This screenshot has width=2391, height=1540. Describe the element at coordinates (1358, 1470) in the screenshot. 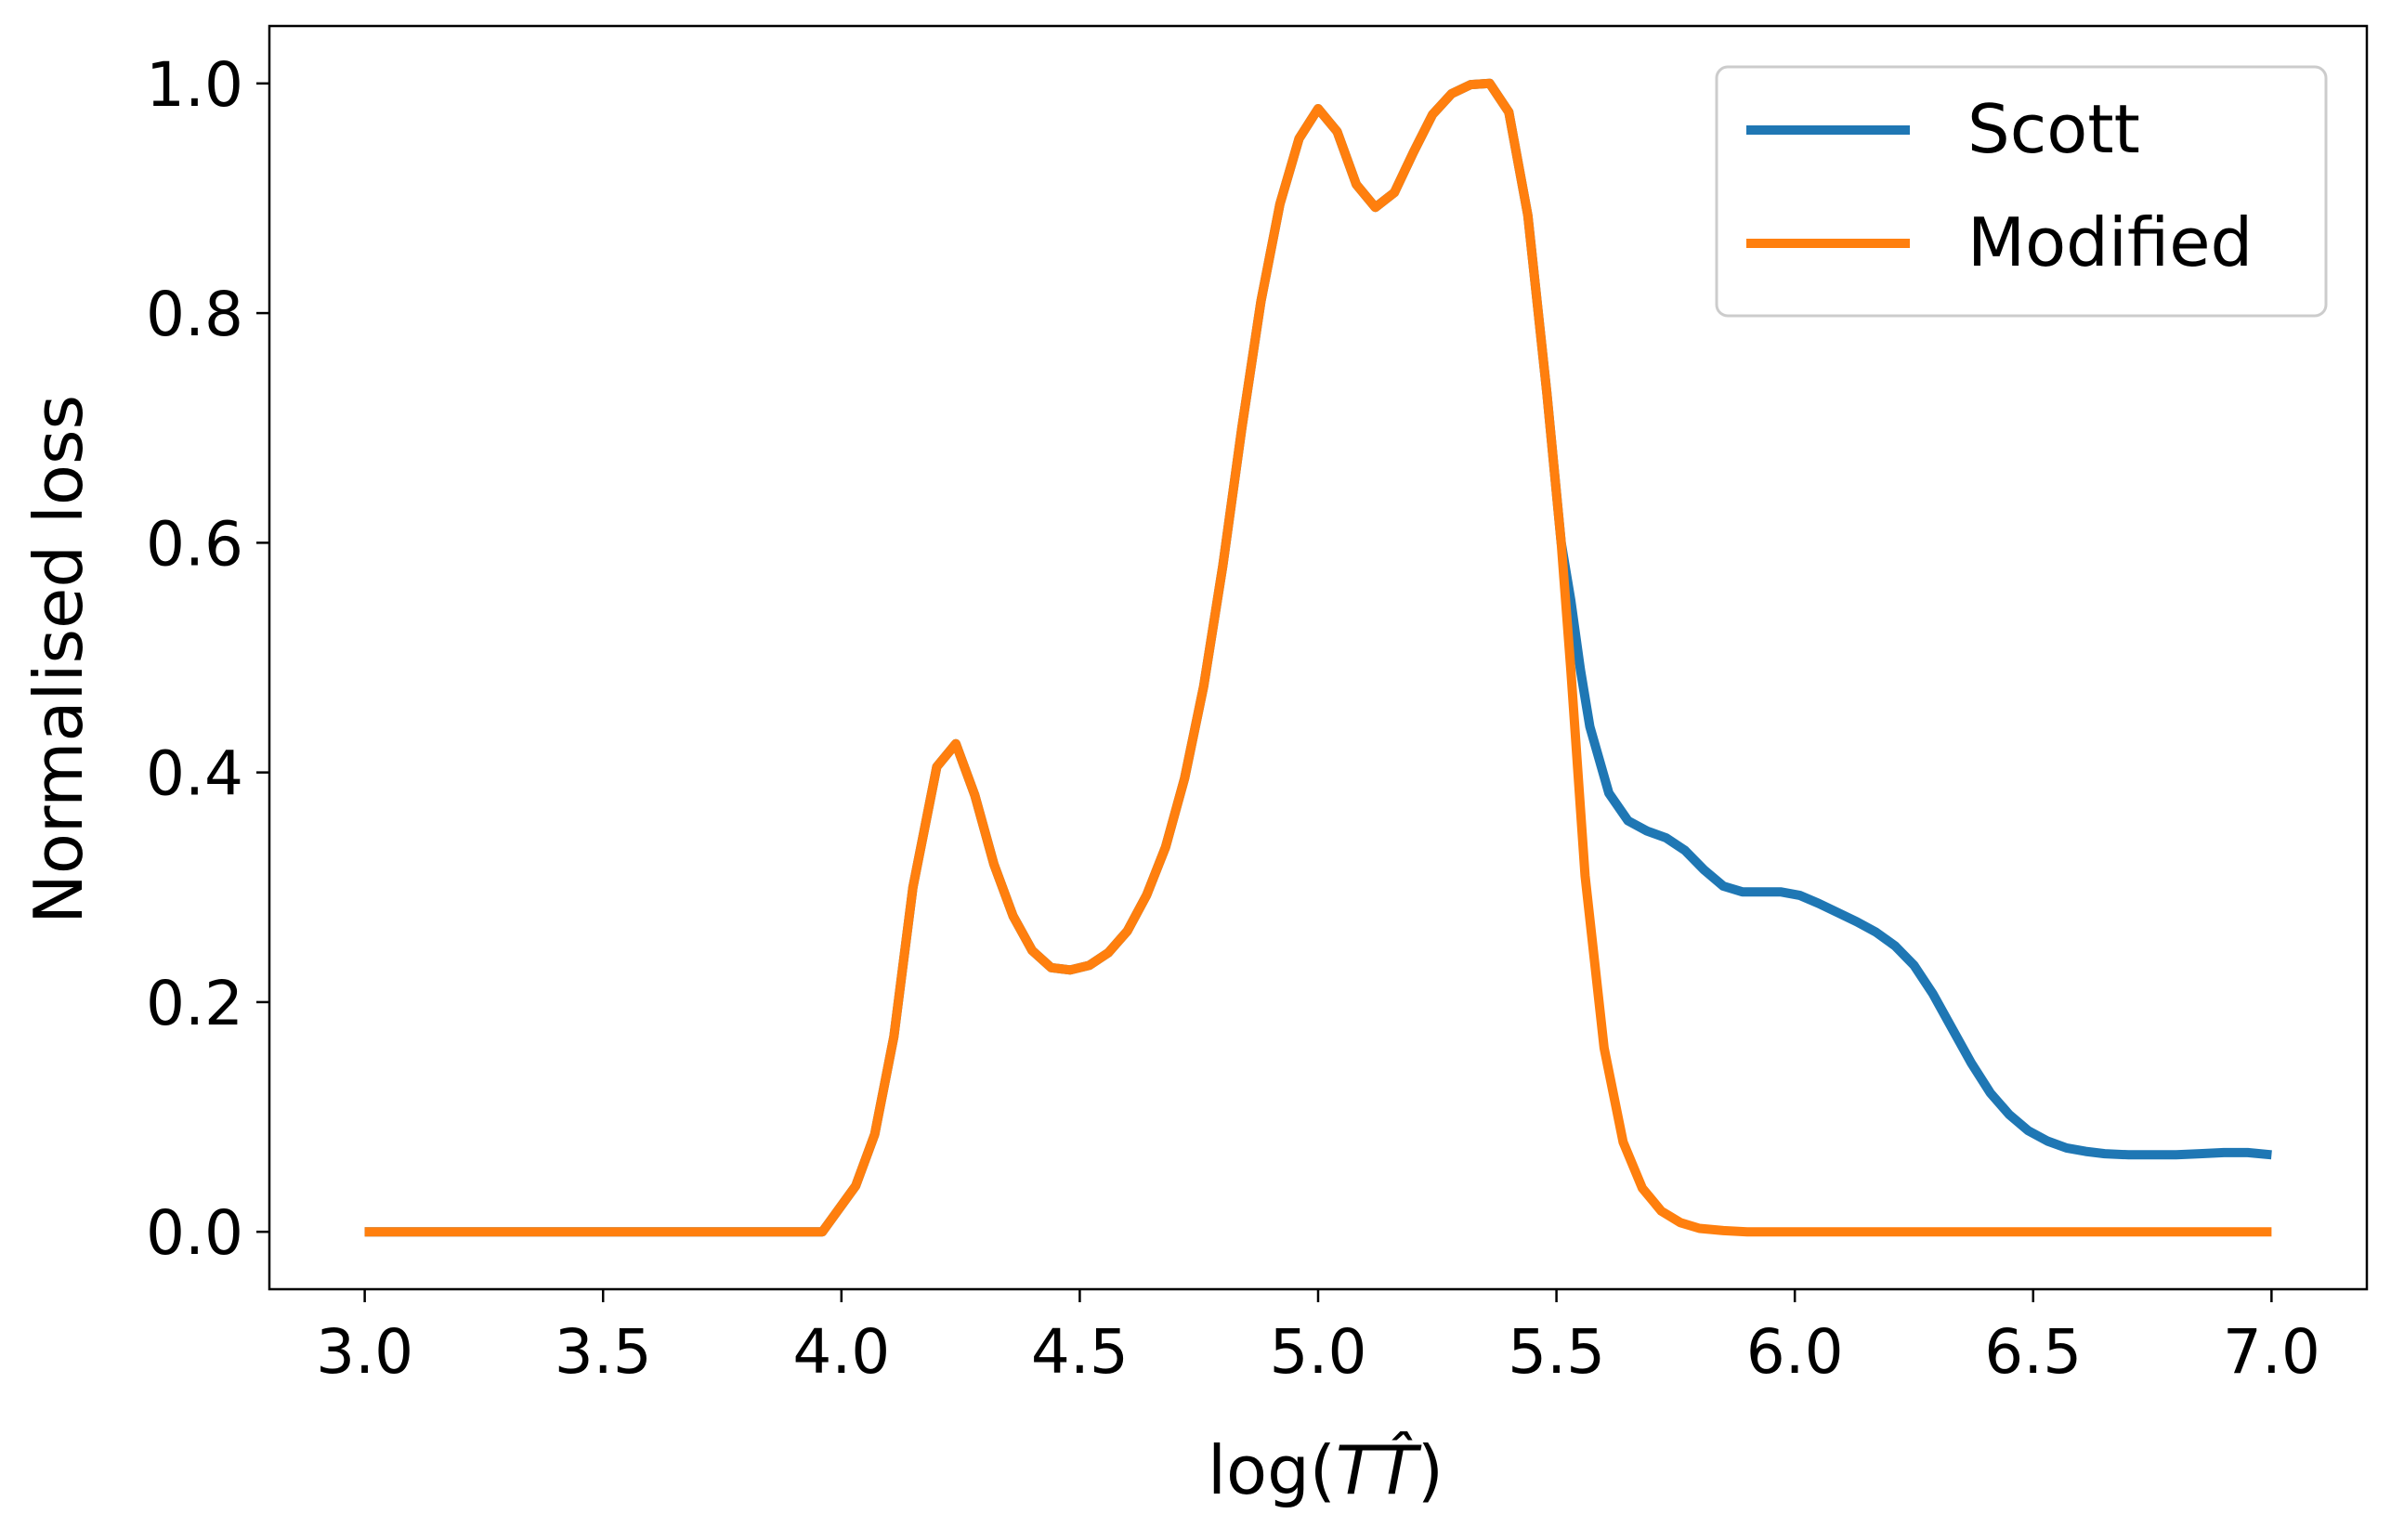

I see `x-axis-label-var: T` at that location.